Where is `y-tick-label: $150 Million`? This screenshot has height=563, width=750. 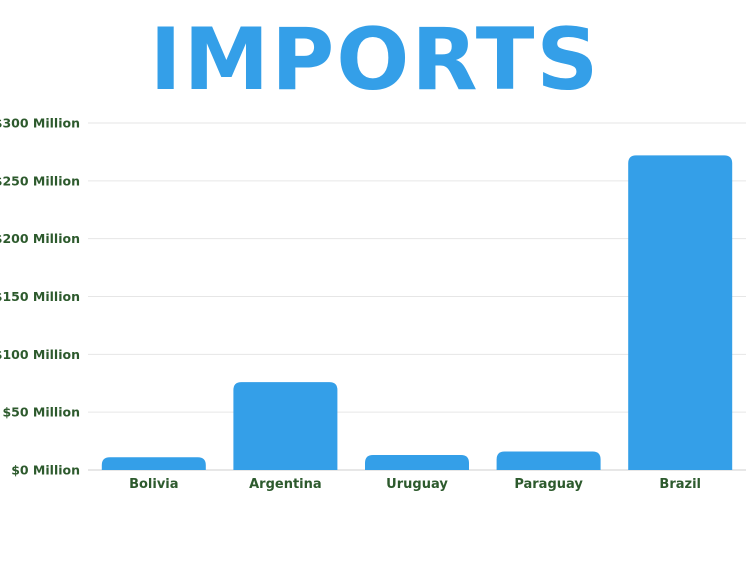
y-tick-label: $150 Million is located at coordinates (40, 296).